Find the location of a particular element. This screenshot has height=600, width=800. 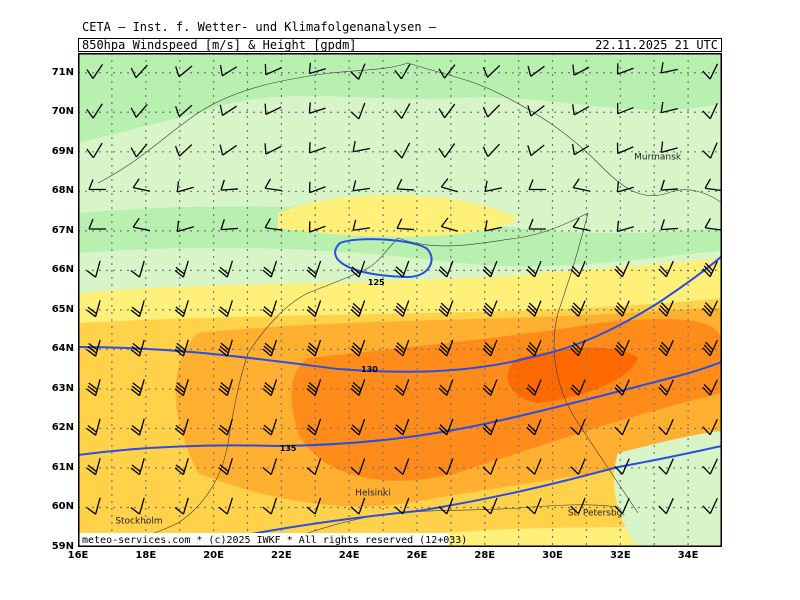

place-label: Stockholm is located at coordinates (138, 521).